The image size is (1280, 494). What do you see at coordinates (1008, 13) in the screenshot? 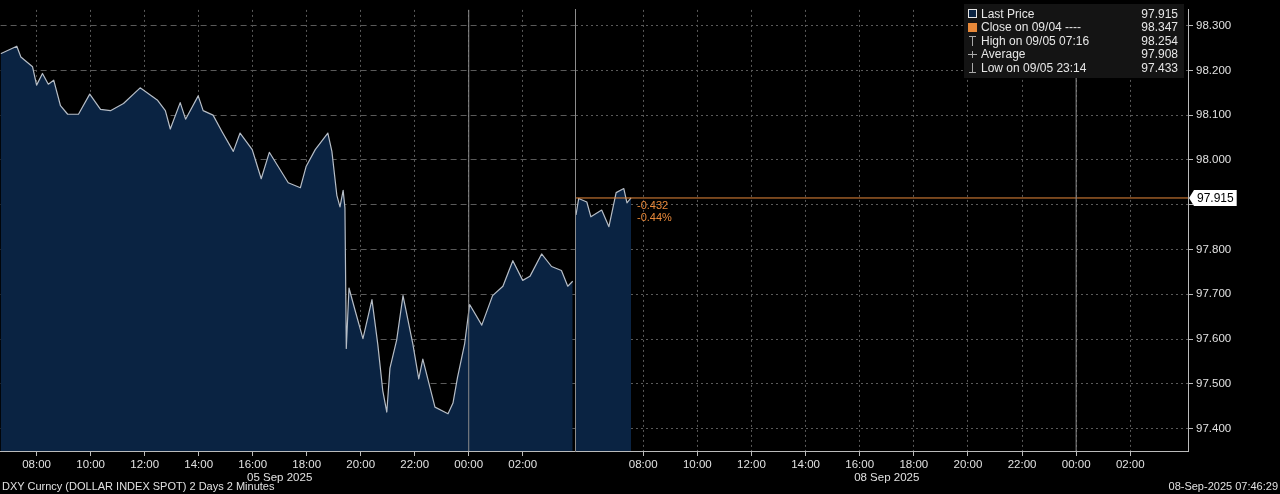
I see `legend-label: Last Price` at bounding box center [1008, 13].